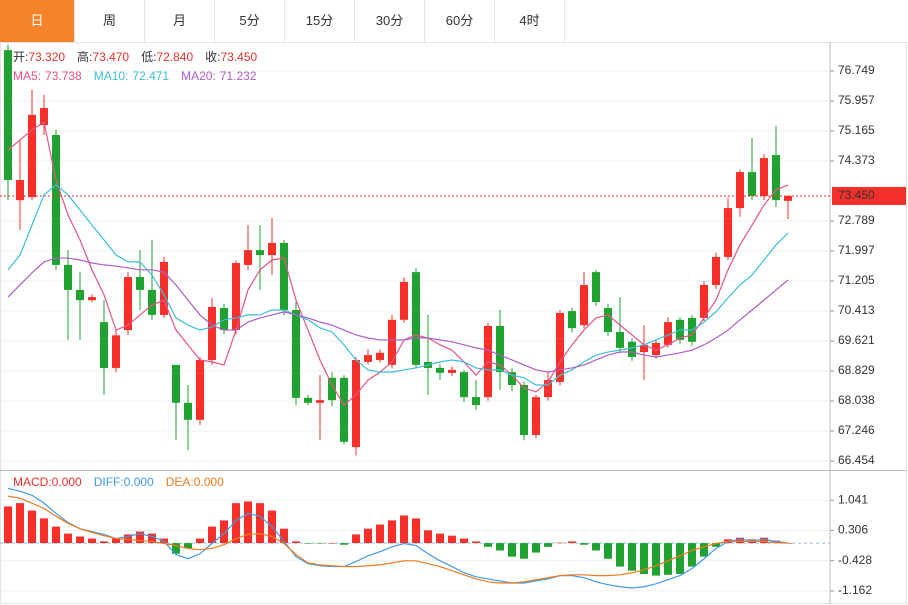  What do you see at coordinates (853, 530) in the screenshot?
I see `y-tick-label: 0.306` at bounding box center [853, 530].